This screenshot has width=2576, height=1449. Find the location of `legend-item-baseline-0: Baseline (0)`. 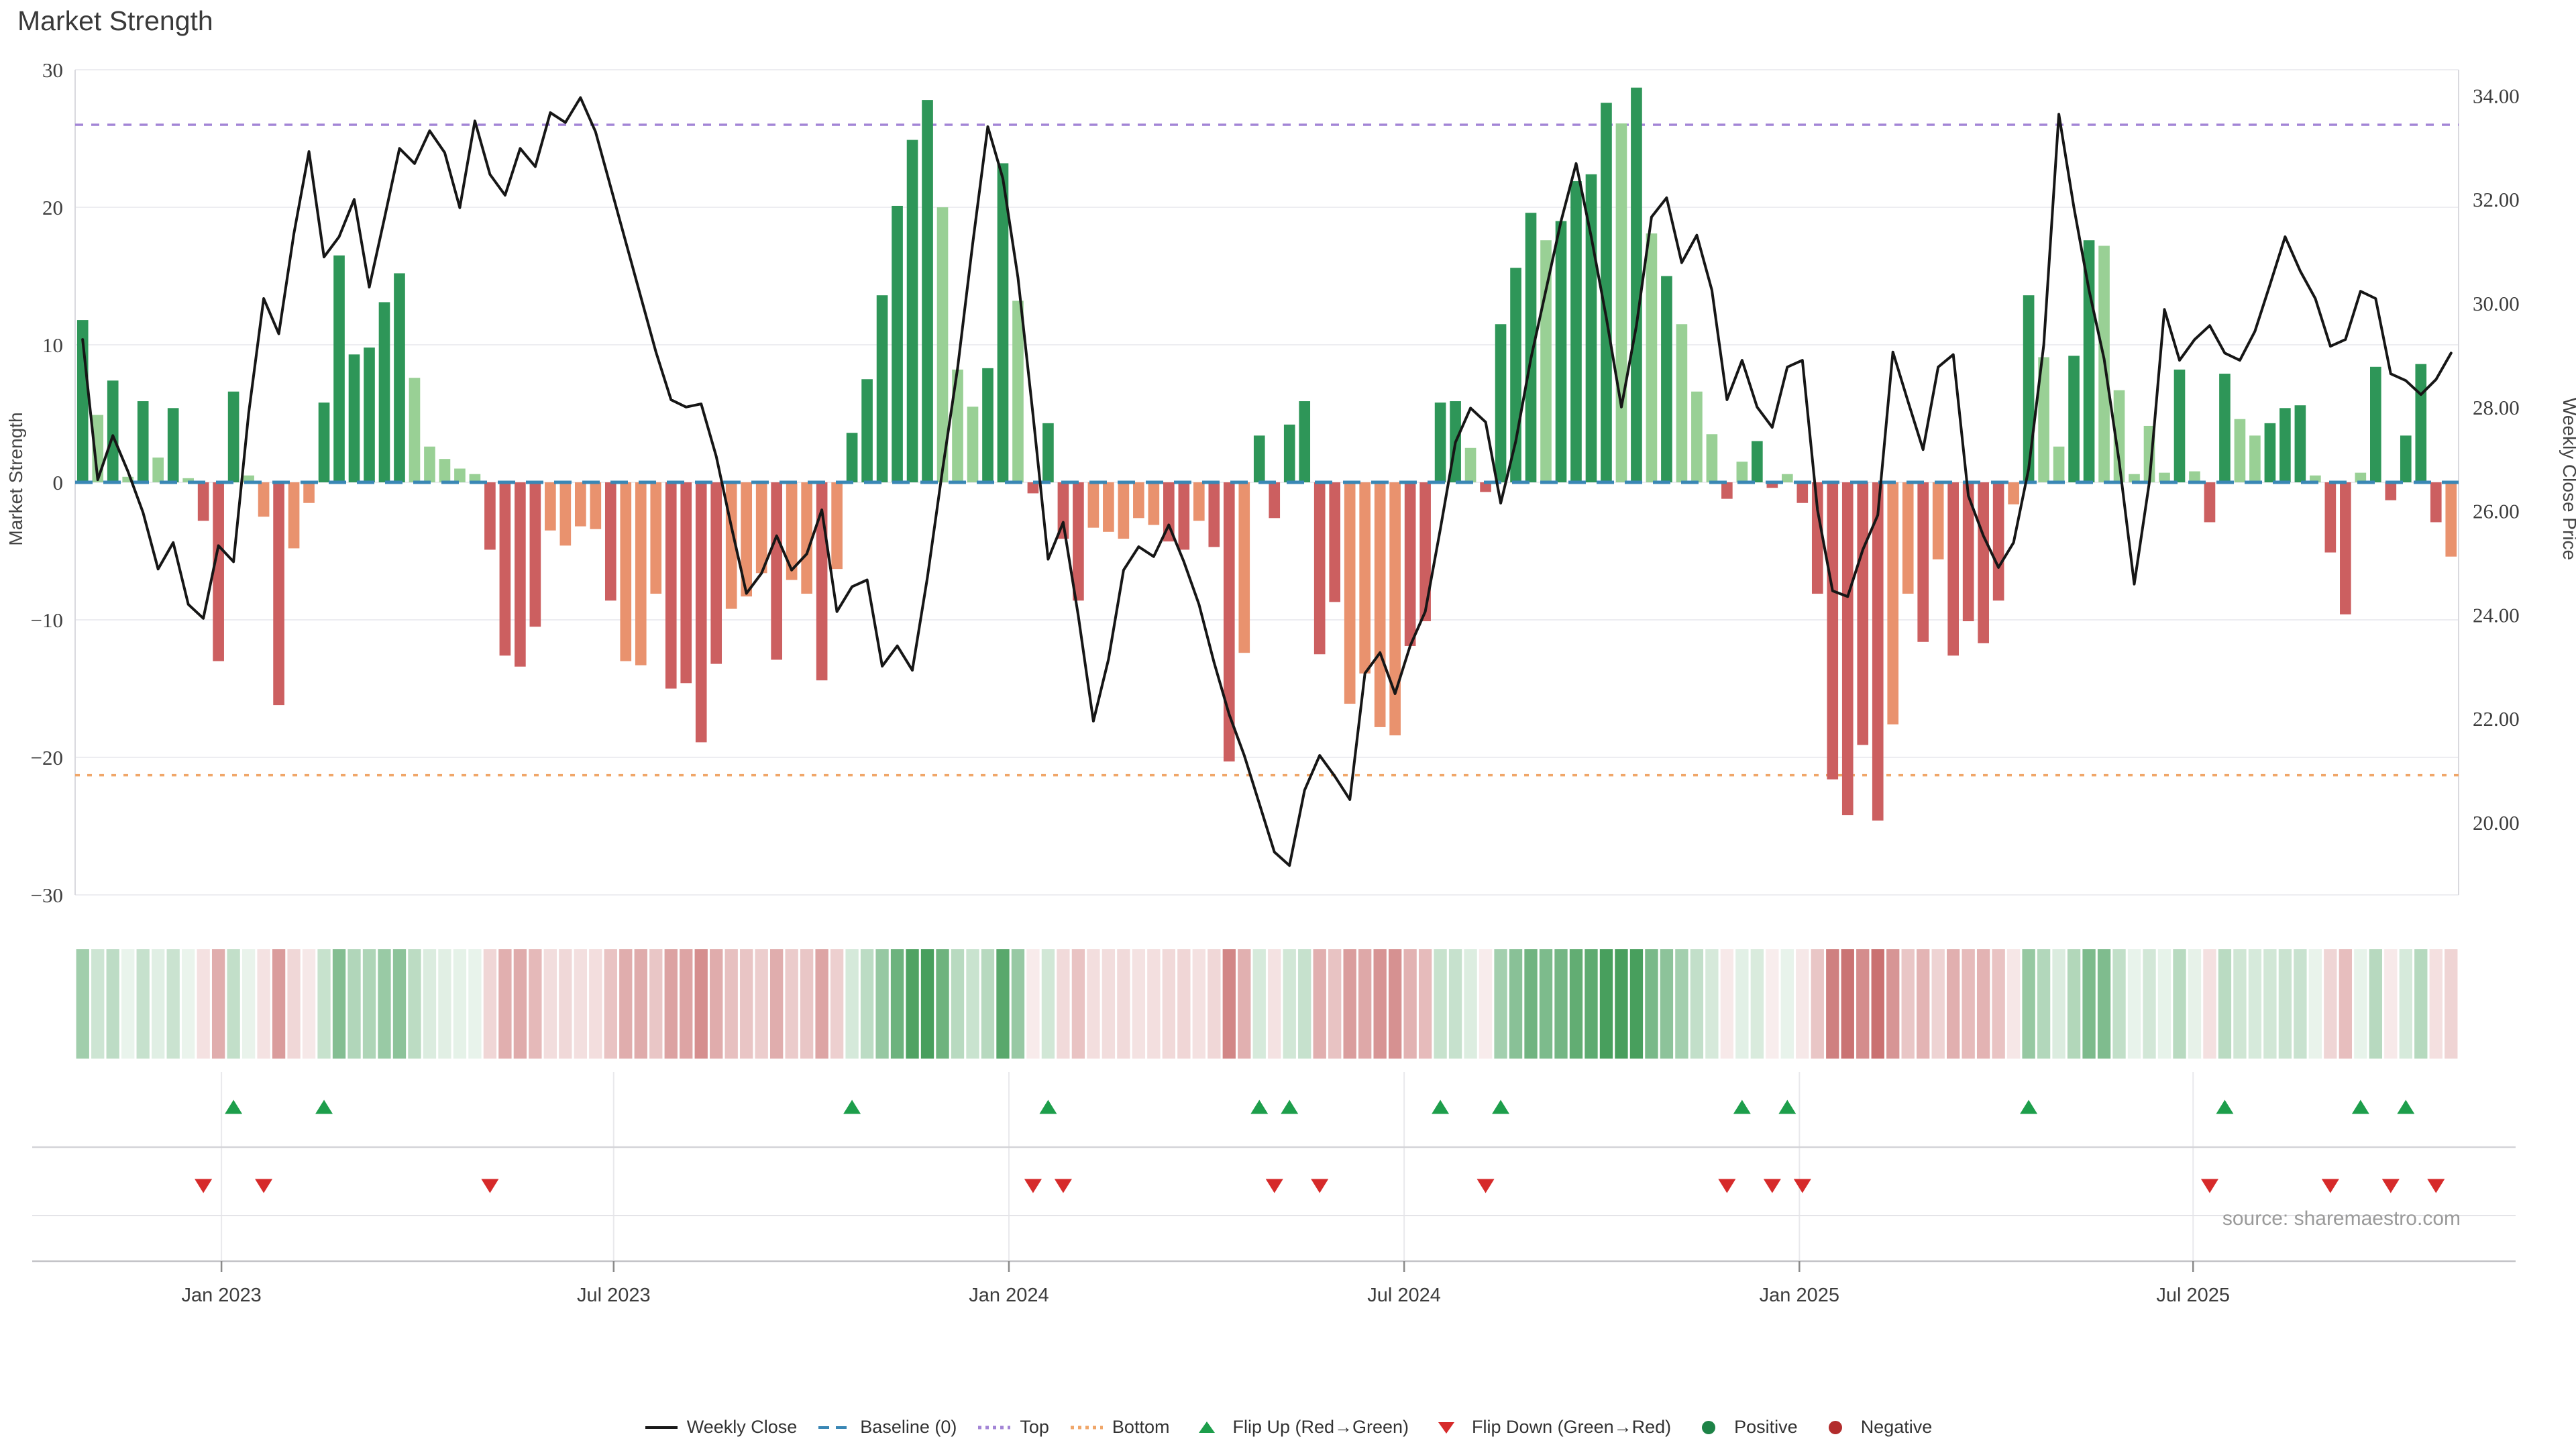

legend-item-baseline-0: Baseline (0) is located at coordinates (887, 1427).